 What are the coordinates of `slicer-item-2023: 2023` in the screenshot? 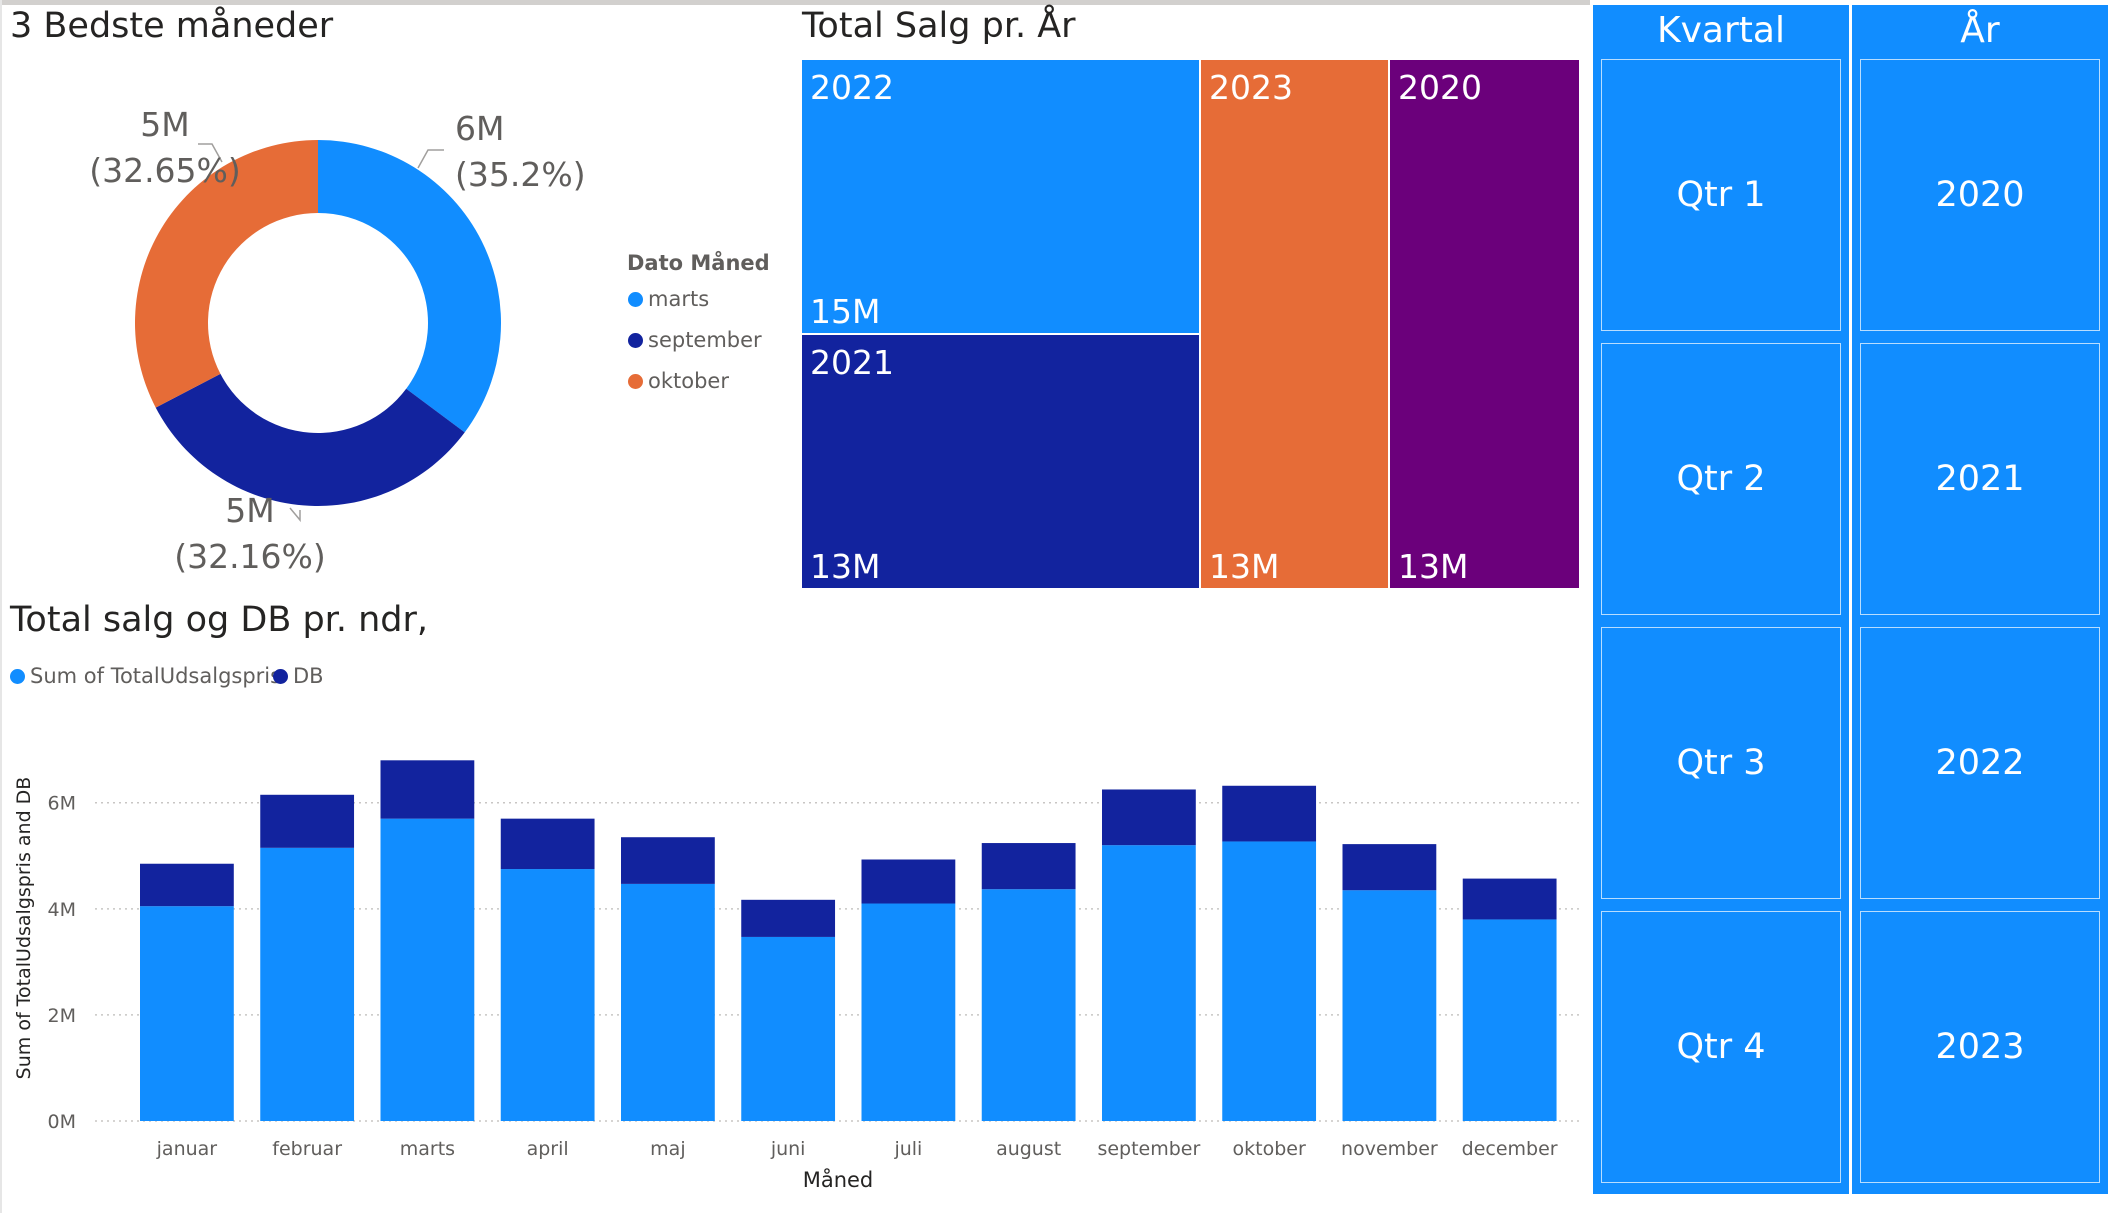 It's located at (1980, 1047).